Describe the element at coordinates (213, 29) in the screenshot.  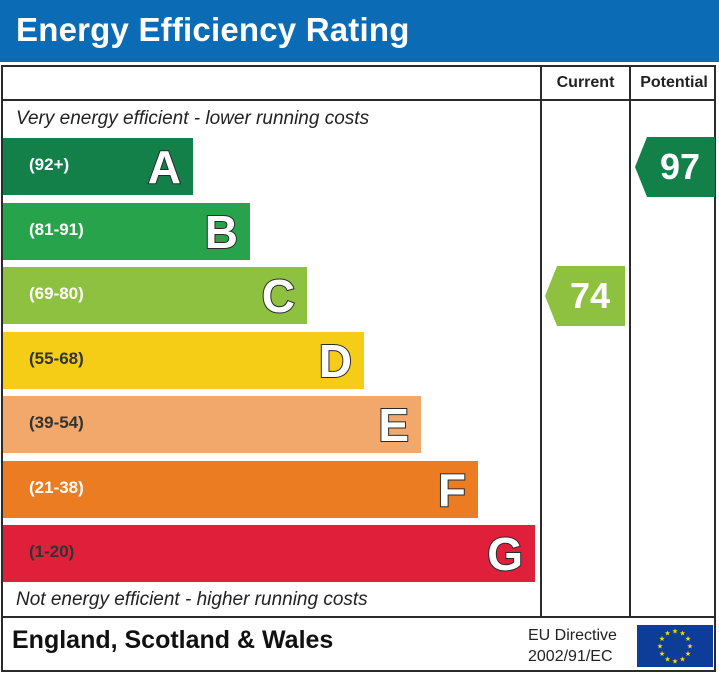
I see `chart-title: Energy Efficiency Rating` at that location.